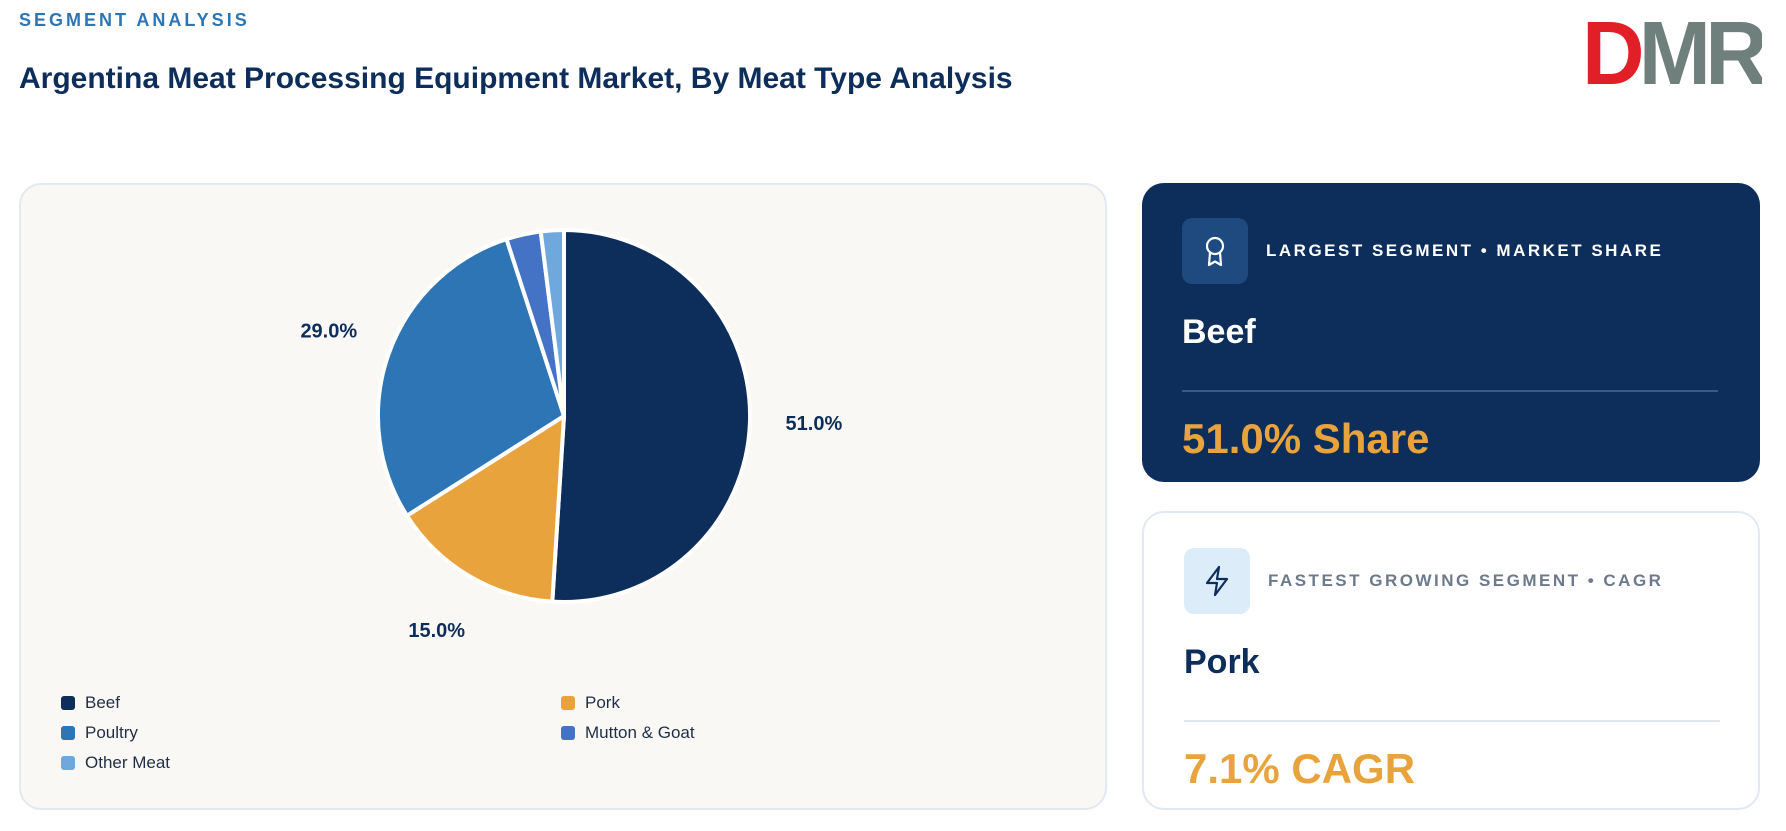 This screenshot has height=831, width=1786. Describe the element at coordinates (134, 20) in the screenshot. I see `section-eyebrow: SEGMENT ANALYSIS` at that location.